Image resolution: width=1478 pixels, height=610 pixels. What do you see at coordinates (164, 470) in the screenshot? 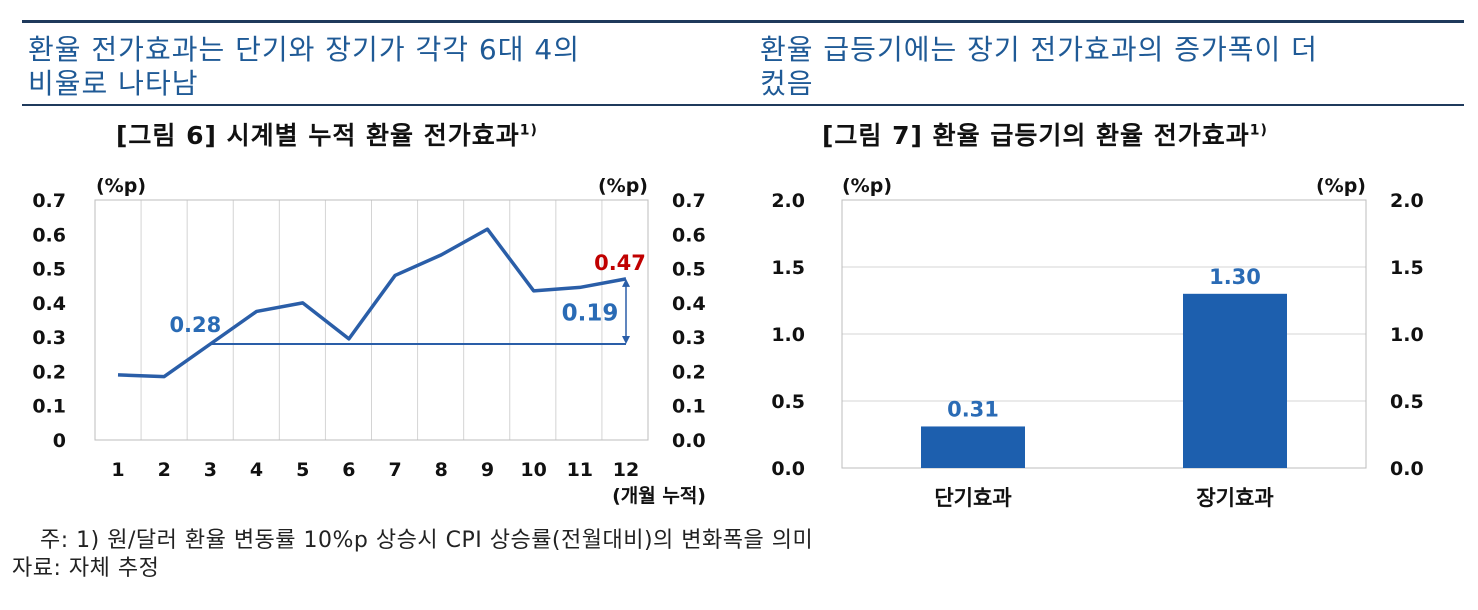
I see `fig6-xtick: 2` at bounding box center [164, 470].